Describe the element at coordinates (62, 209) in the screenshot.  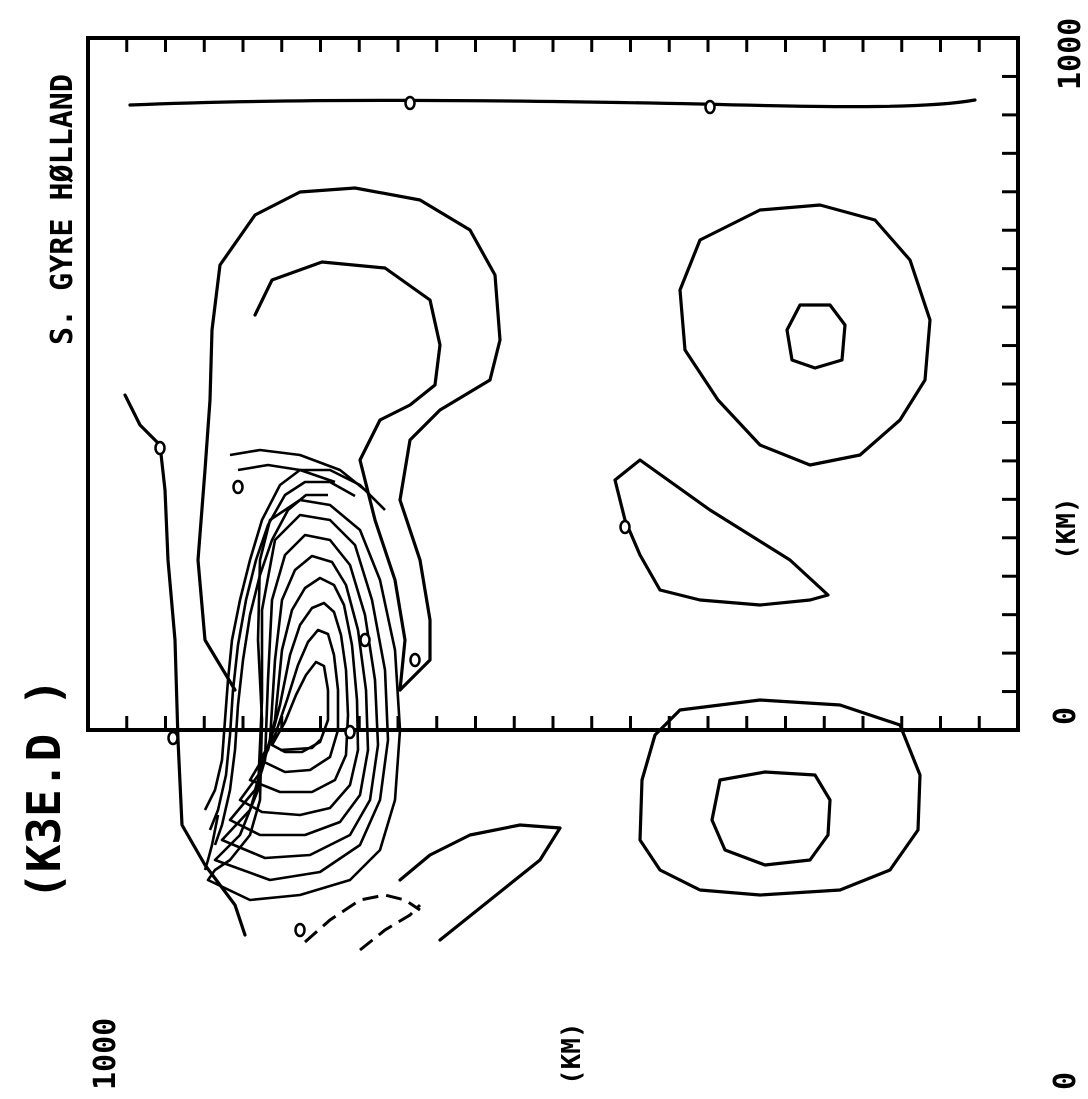
I see `figure-title: S. GYRE HØLLAND` at that location.